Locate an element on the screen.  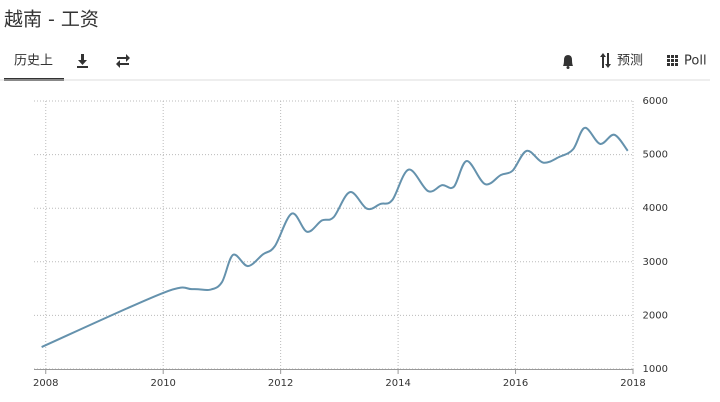
y-tick-label: 3000 is located at coordinates (655, 262).